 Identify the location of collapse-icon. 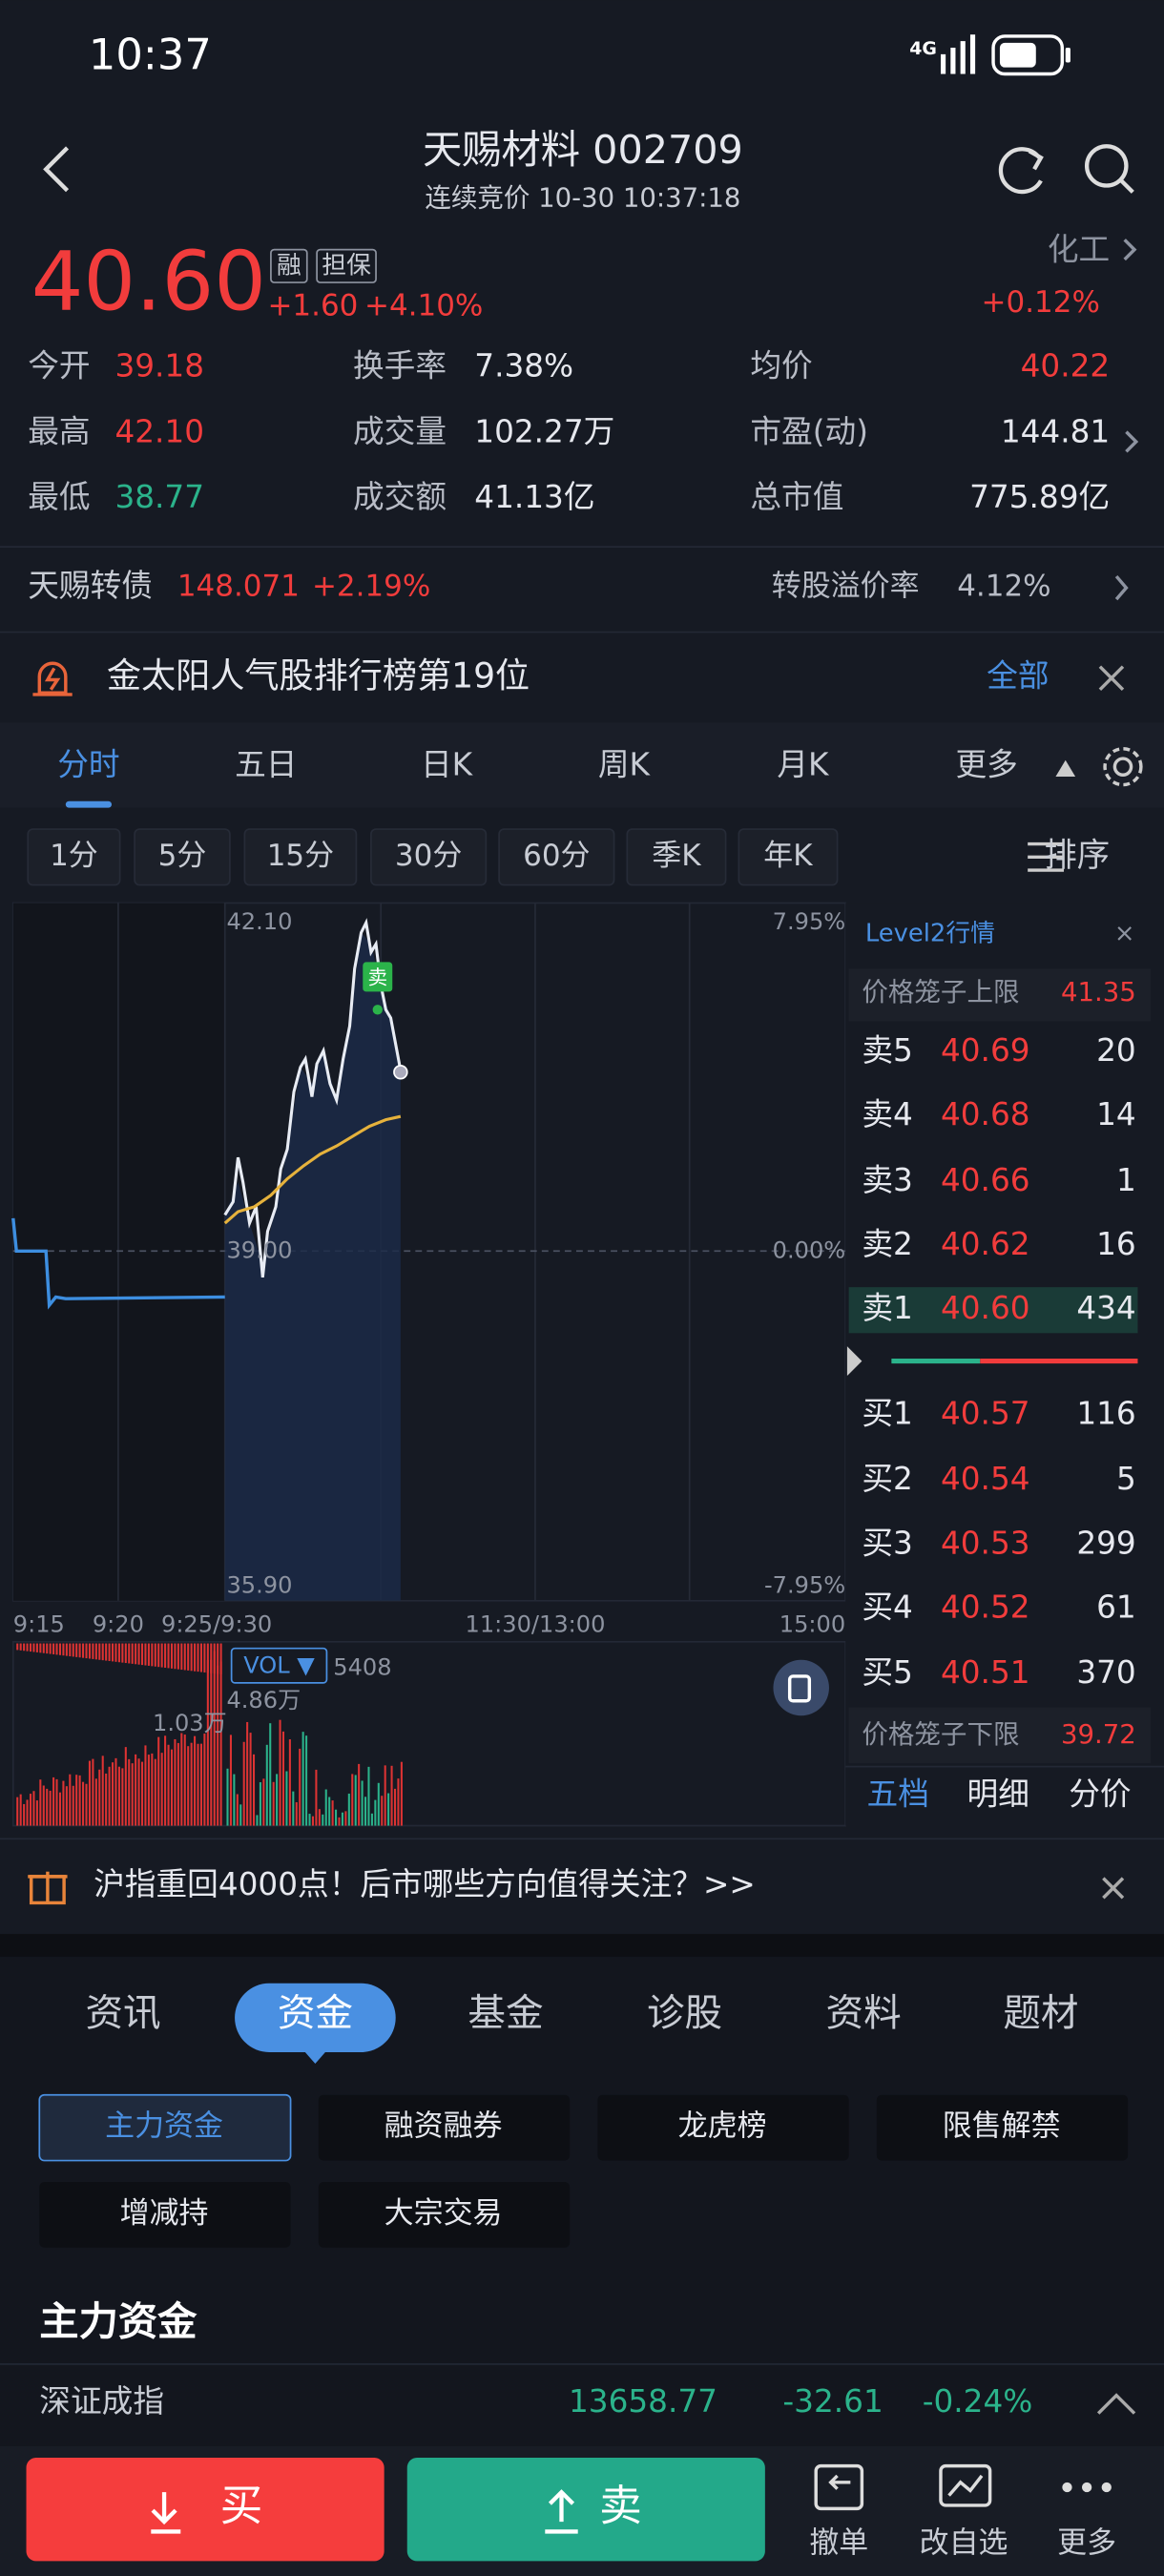
(1116, 2404).